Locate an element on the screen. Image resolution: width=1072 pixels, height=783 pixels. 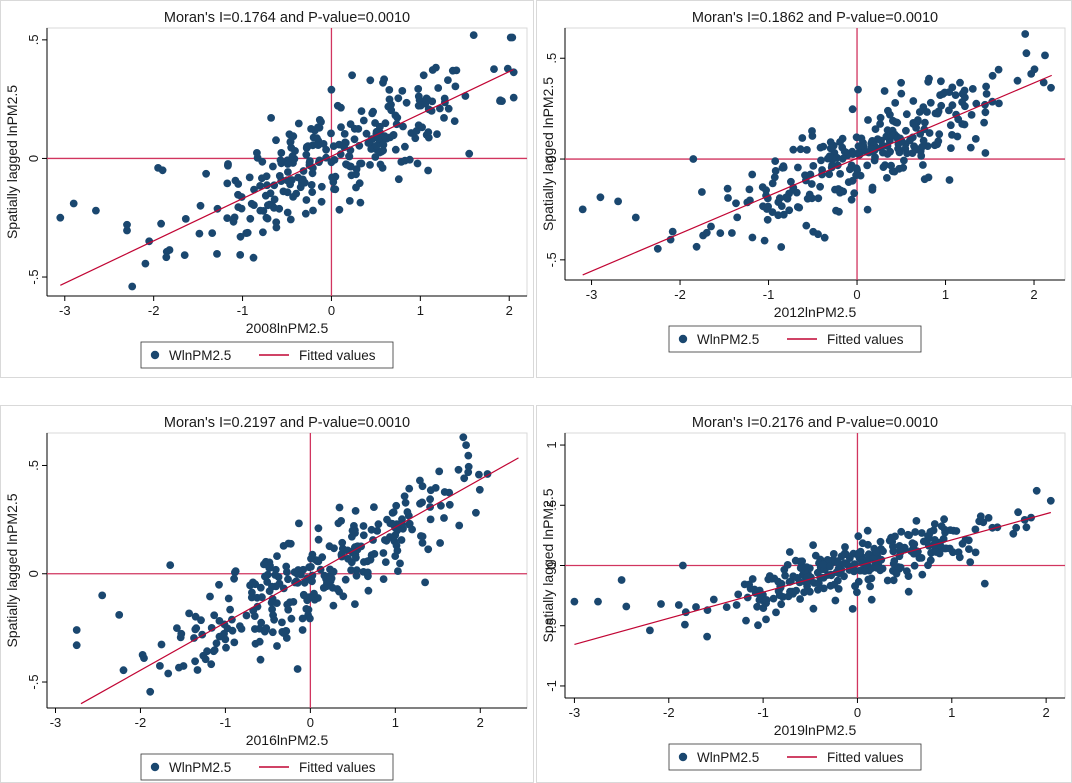
x-tick-label: 0 is located at coordinates (857, 712).